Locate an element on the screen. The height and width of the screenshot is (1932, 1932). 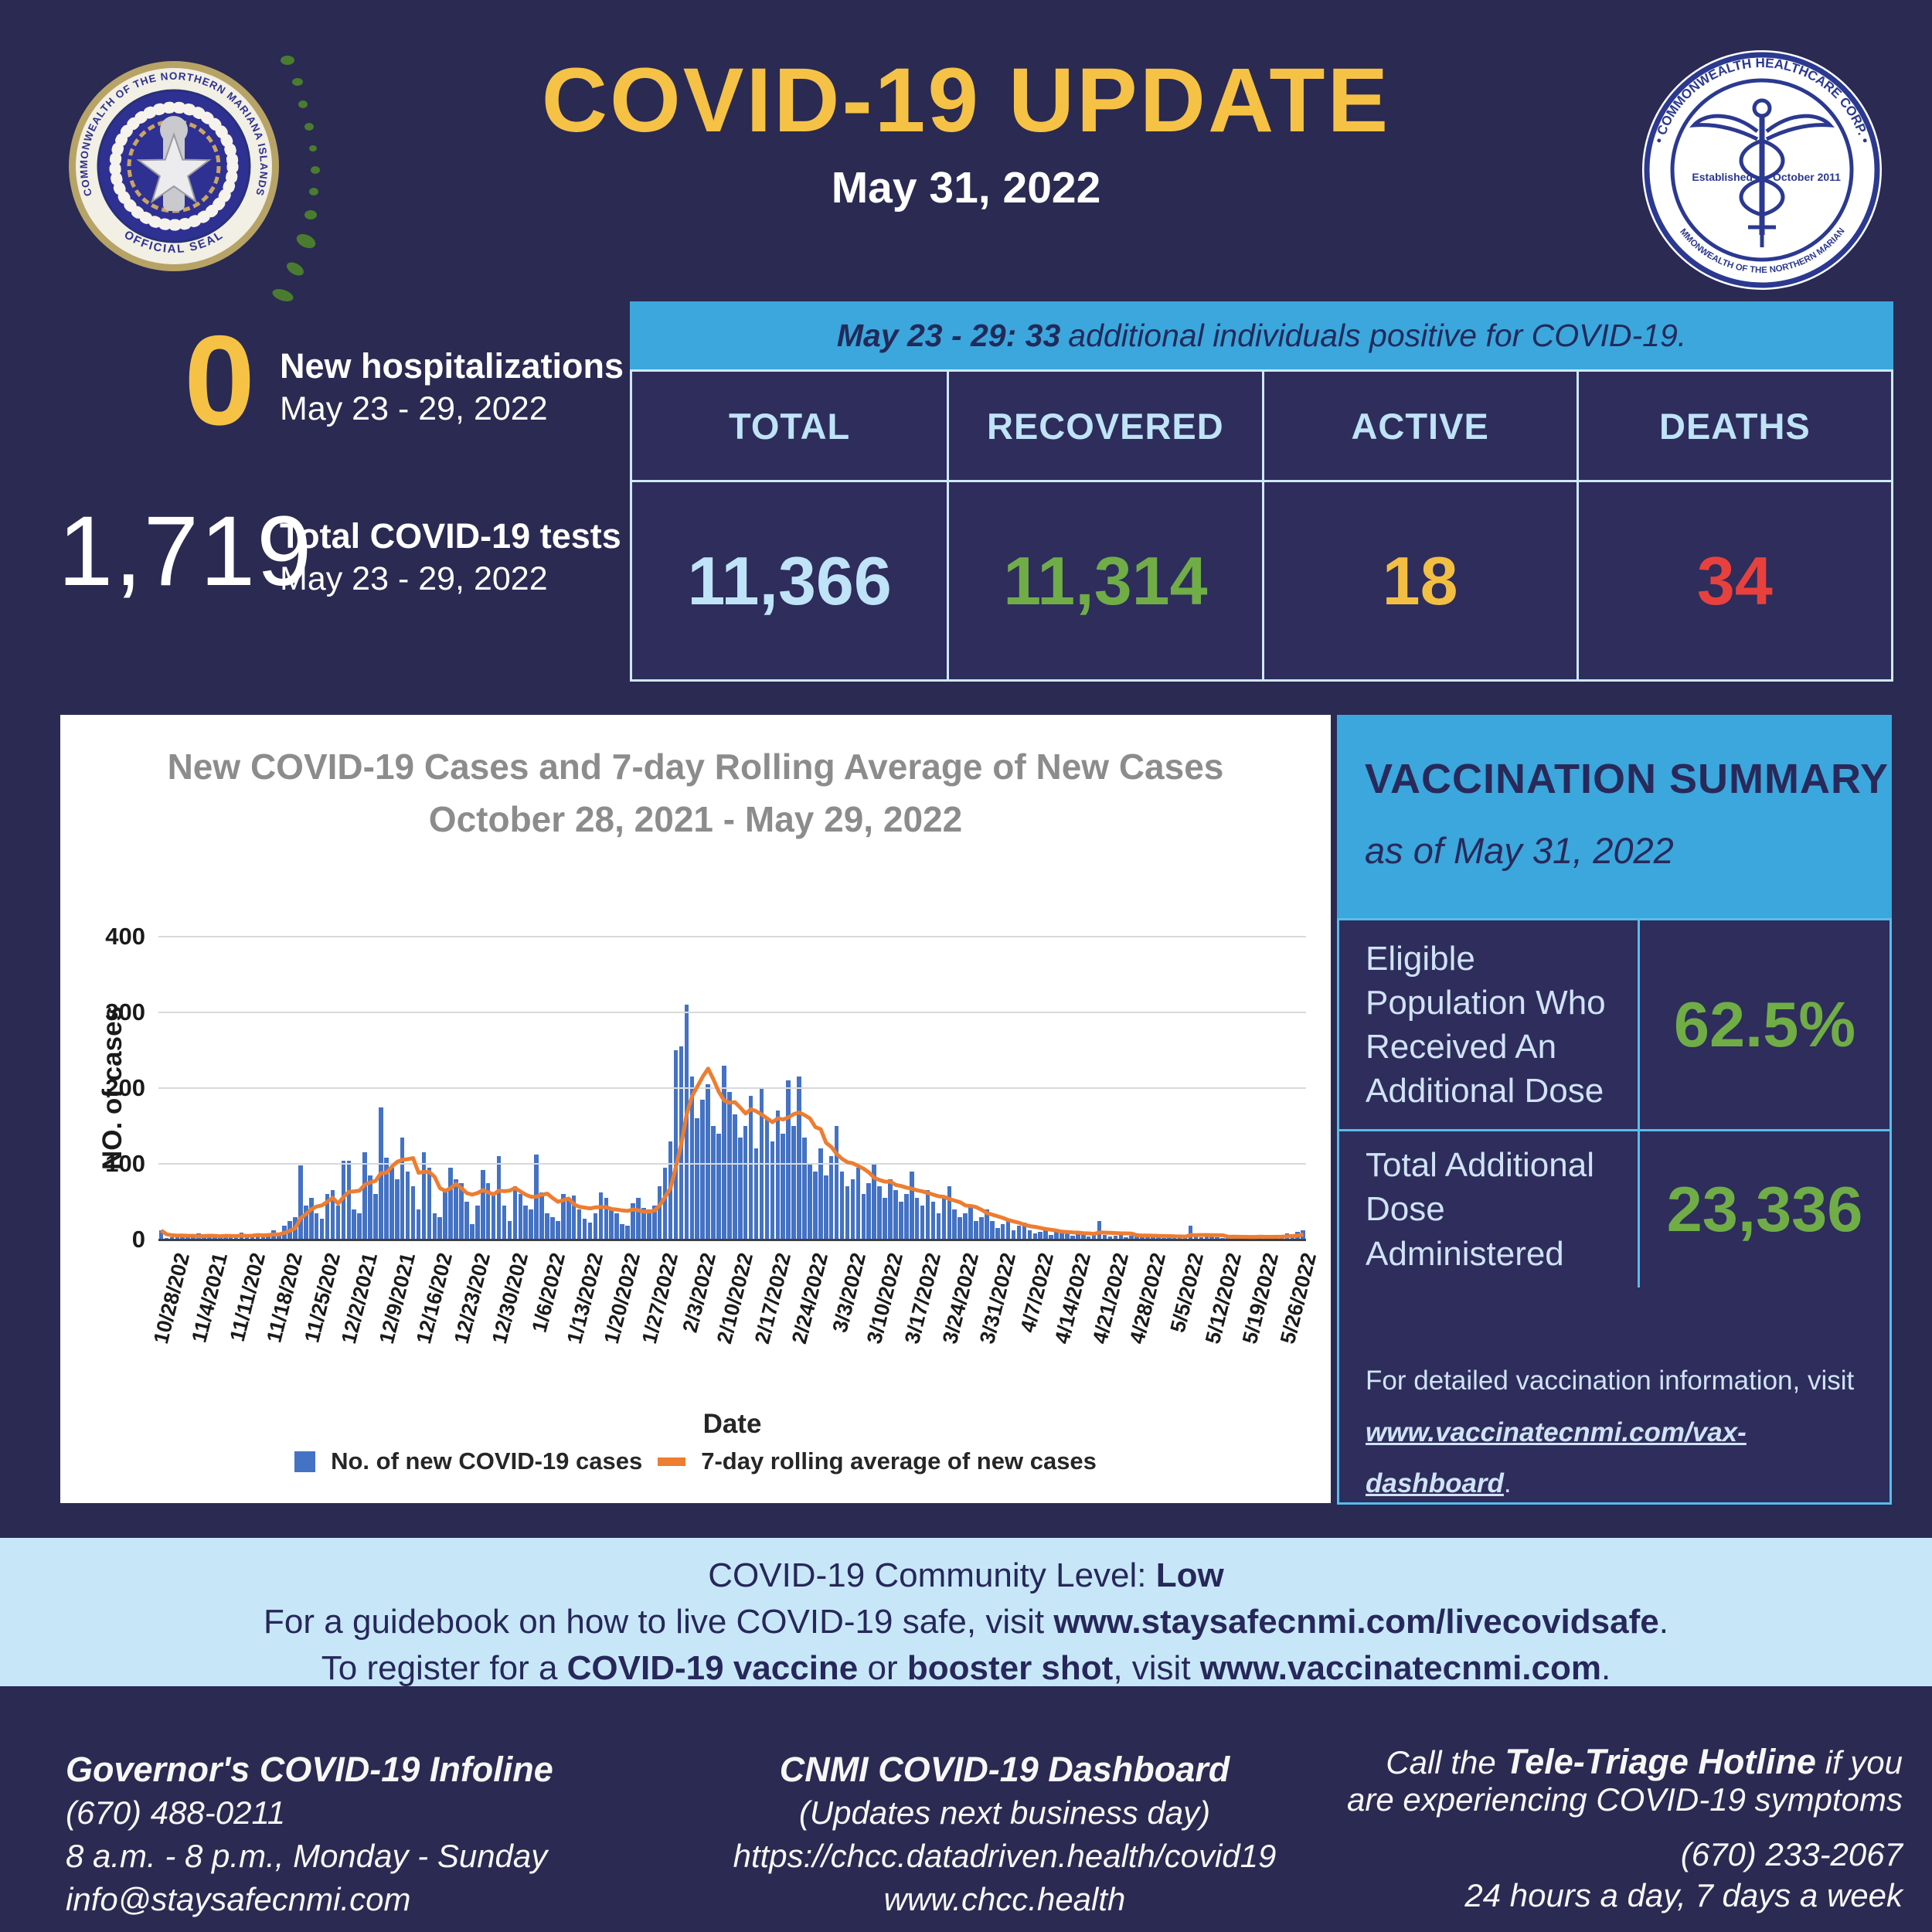
community-level-line: COVID-19 Community Level: Low is located at coordinates (966, 1575).